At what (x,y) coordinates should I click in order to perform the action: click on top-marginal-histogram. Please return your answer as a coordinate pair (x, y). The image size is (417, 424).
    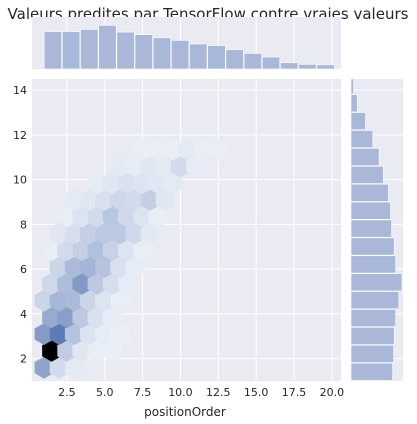
    Looking at the image, I should click on (186, 43).